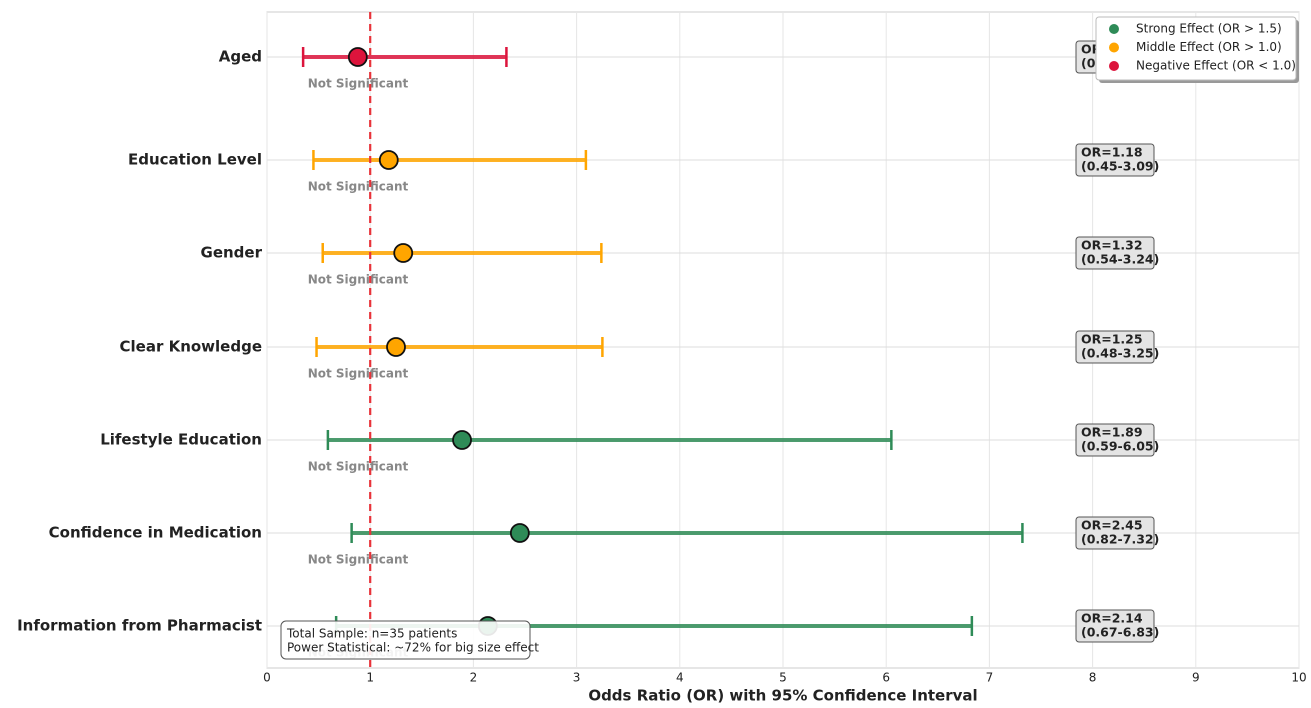 The width and height of the screenshot is (1311, 708). What do you see at coordinates (1120, 632) in the screenshot?
I see `value-label: (0.67-6.83)` at bounding box center [1120, 632].